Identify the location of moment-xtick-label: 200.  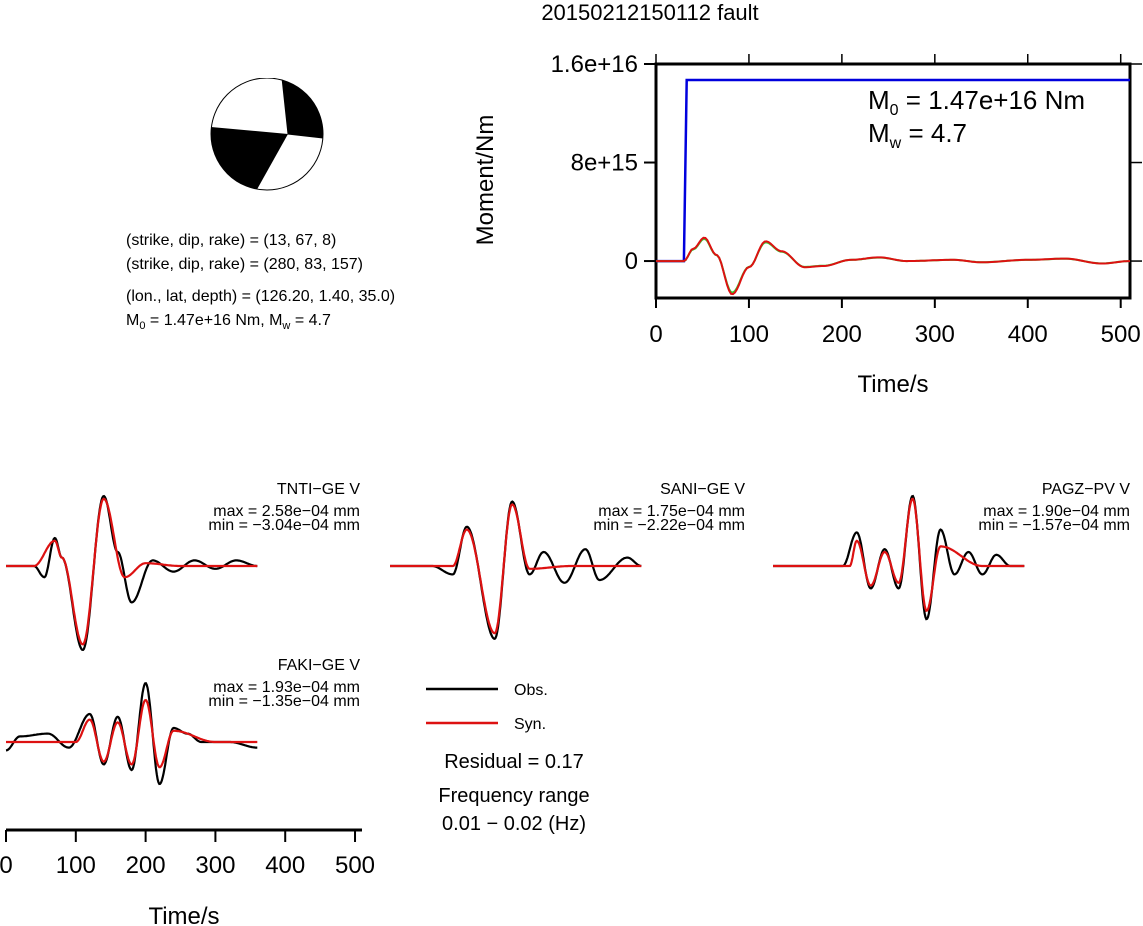
(842, 334).